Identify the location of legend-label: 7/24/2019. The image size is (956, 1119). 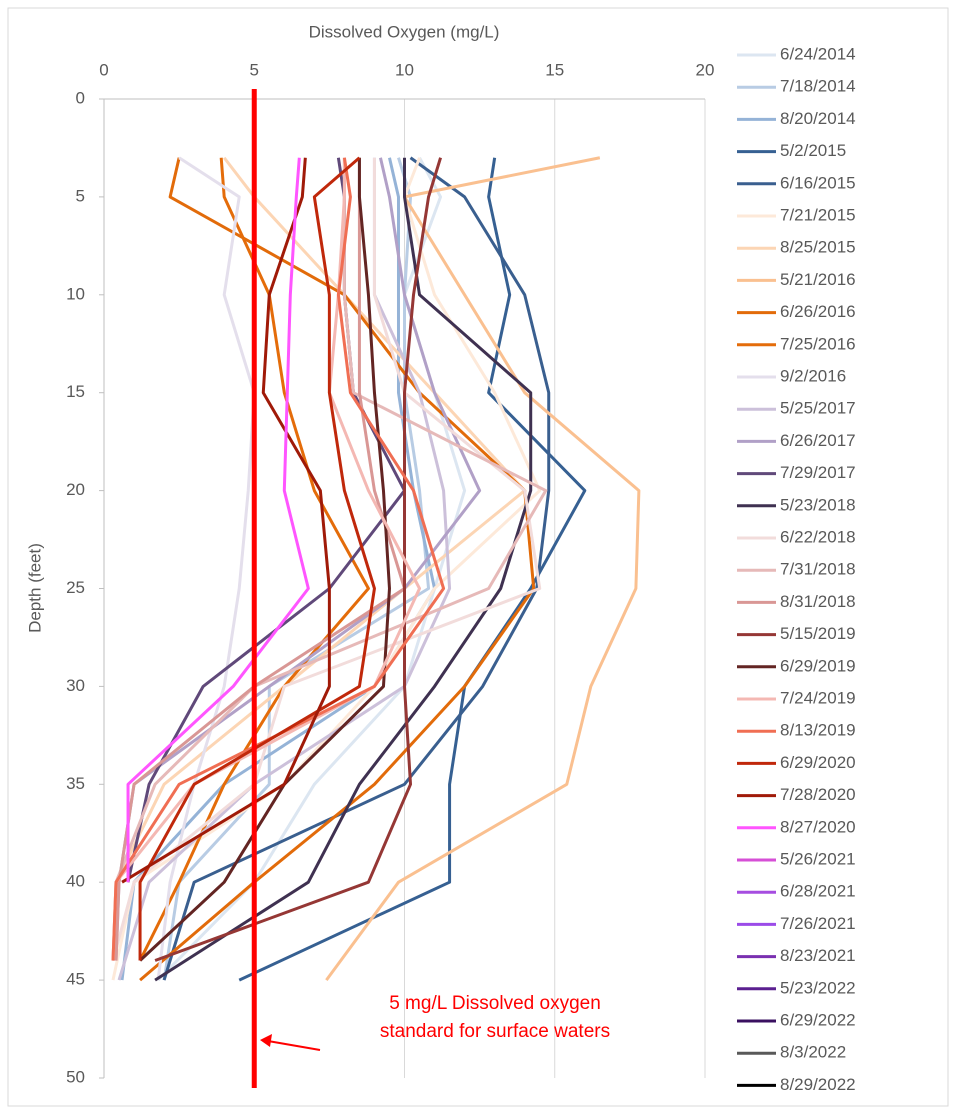
(818, 697).